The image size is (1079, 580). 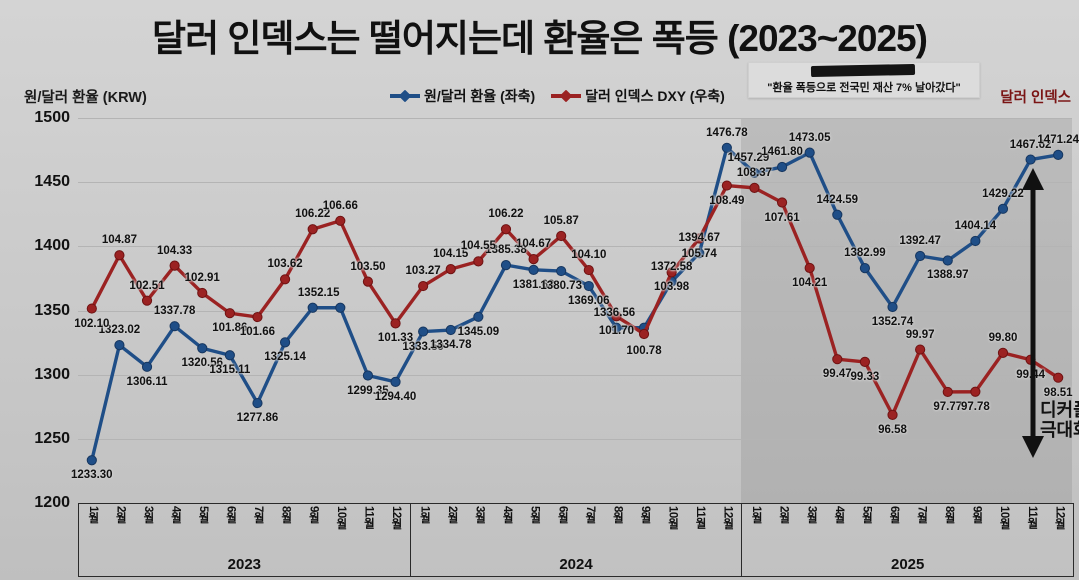 What do you see at coordinates (92, 323) in the screenshot?
I see `data-point-label: 102.10` at bounding box center [92, 323].